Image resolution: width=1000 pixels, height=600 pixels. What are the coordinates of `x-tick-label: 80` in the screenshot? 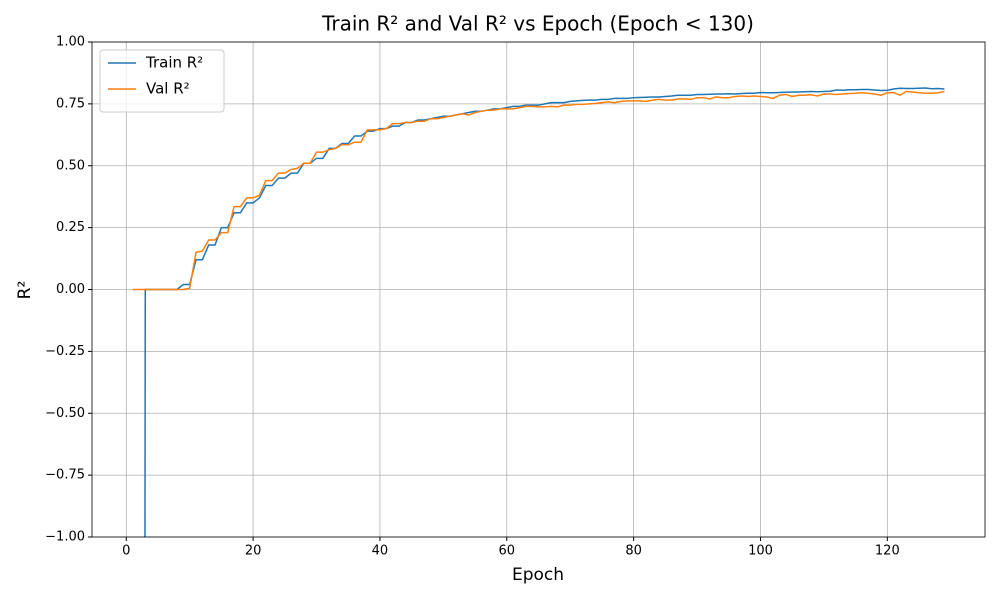 It's located at (633, 551).